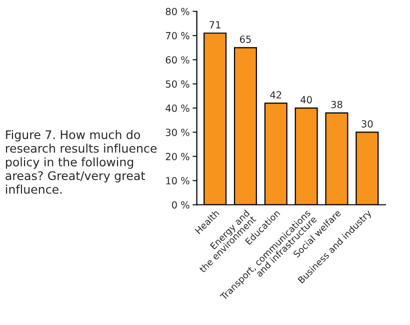 This screenshot has width=410, height=325. I want to click on y-tick-label: 70 %, so click(178, 36).